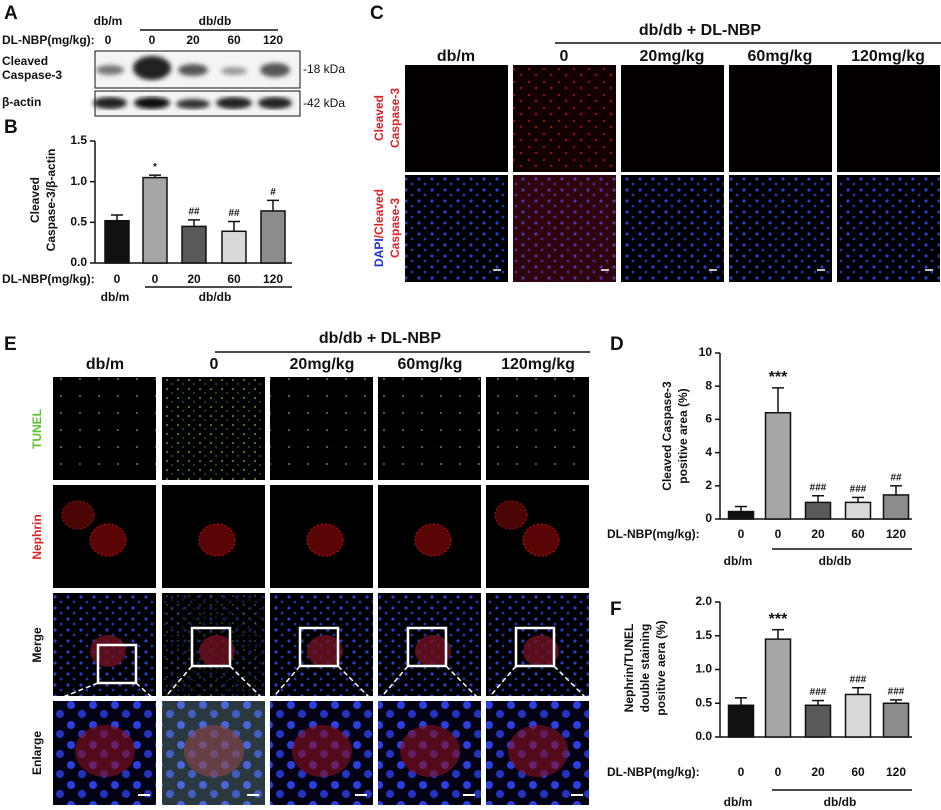  I want to click on row-label: Cleaved, so click(379, 118).